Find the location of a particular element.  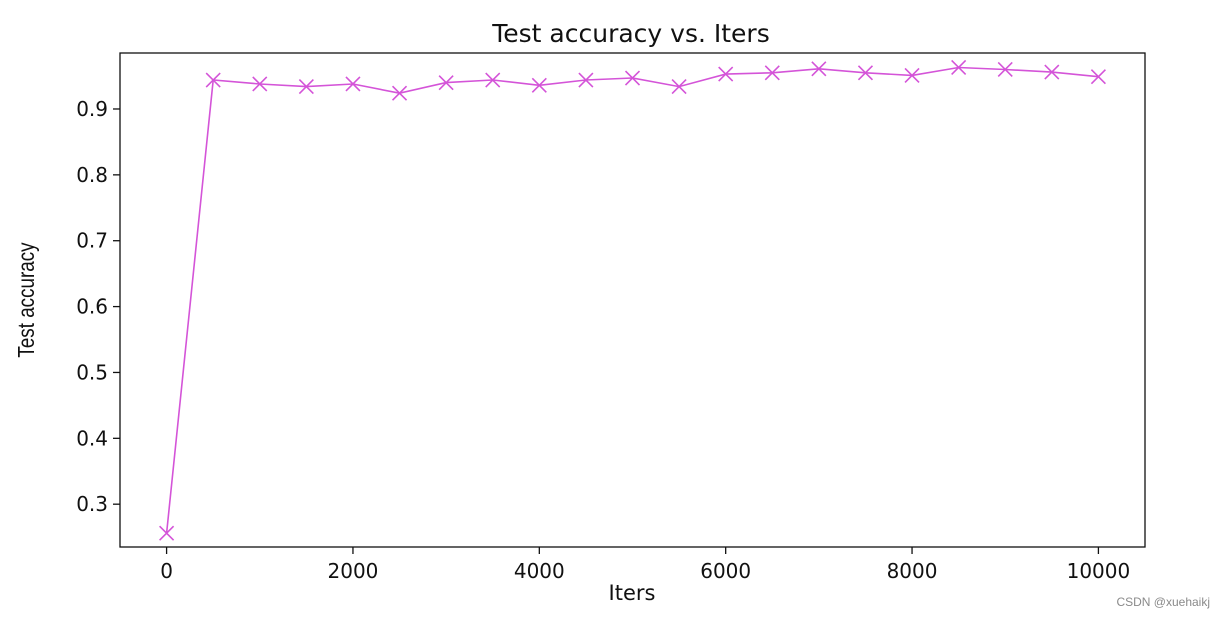

x-tick-label: 6000 is located at coordinates (725, 571).